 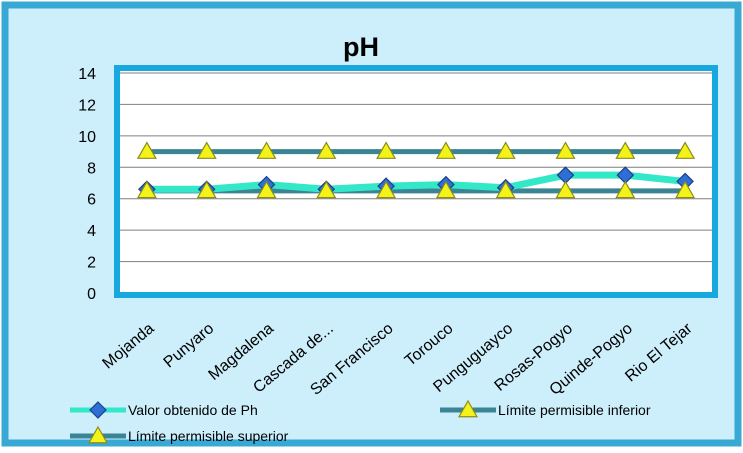 I want to click on legend-entry: Límite permisible superior, so click(x=179, y=434).